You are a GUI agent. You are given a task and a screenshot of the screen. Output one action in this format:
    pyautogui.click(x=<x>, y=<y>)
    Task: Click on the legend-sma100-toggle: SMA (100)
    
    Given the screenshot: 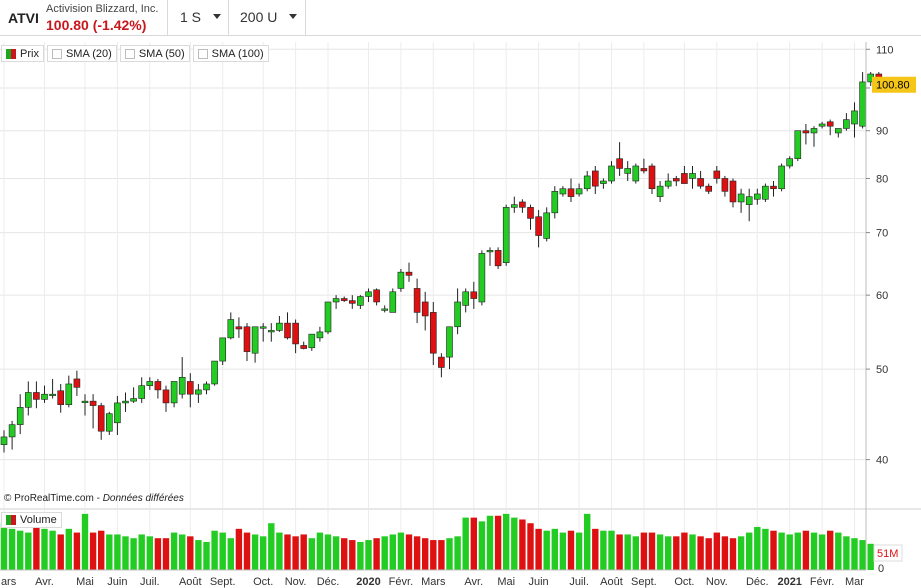 What is the action you would take?
    pyautogui.click(x=230, y=53)
    